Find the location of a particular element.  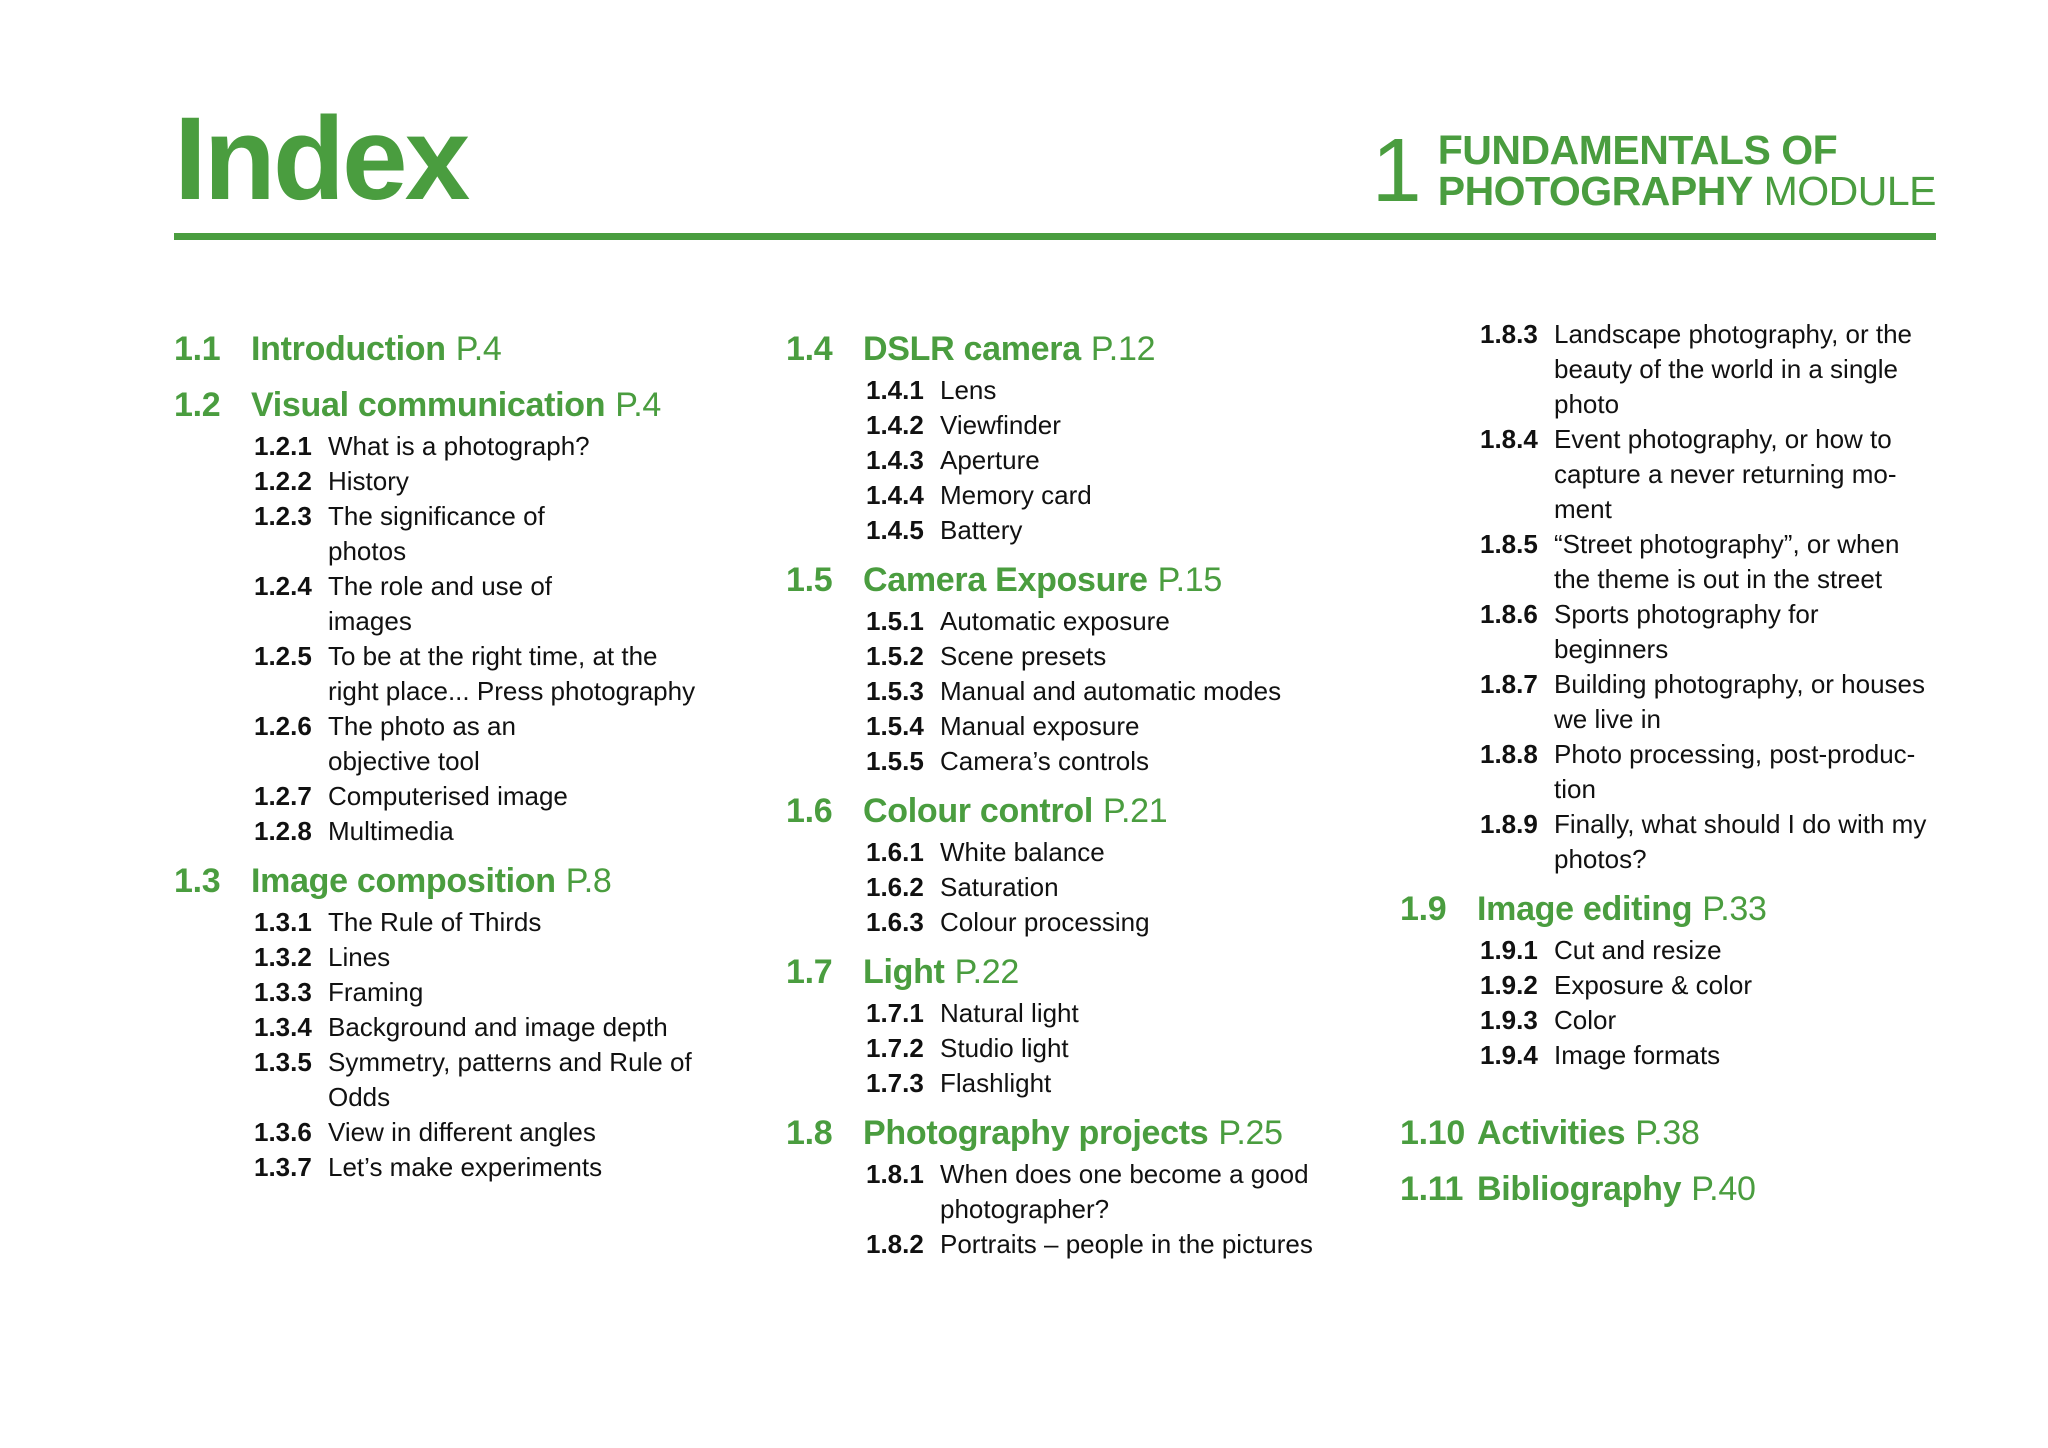

subsection-number: 1.5.5 is located at coordinates (895, 761).